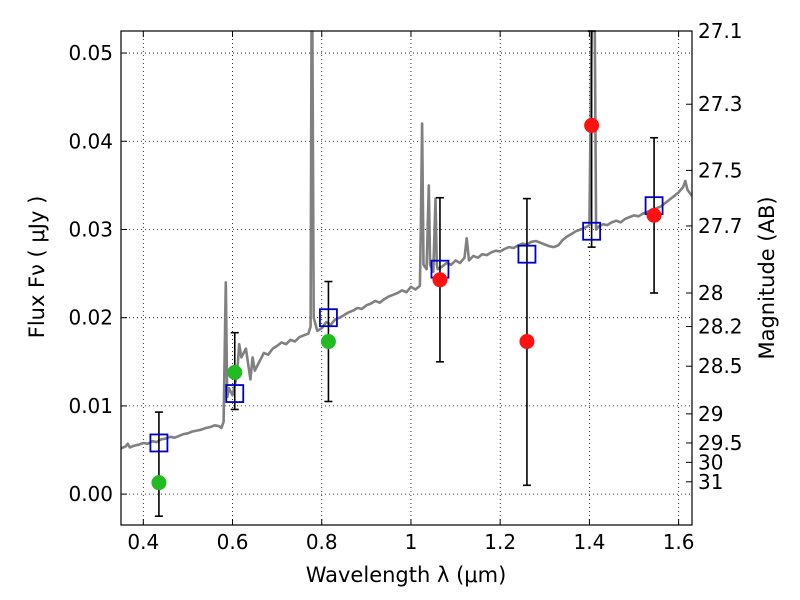  Describe the element at coordinates (90, 141) in the screenshot. I see `y-tick-label: 0.04` at that location.